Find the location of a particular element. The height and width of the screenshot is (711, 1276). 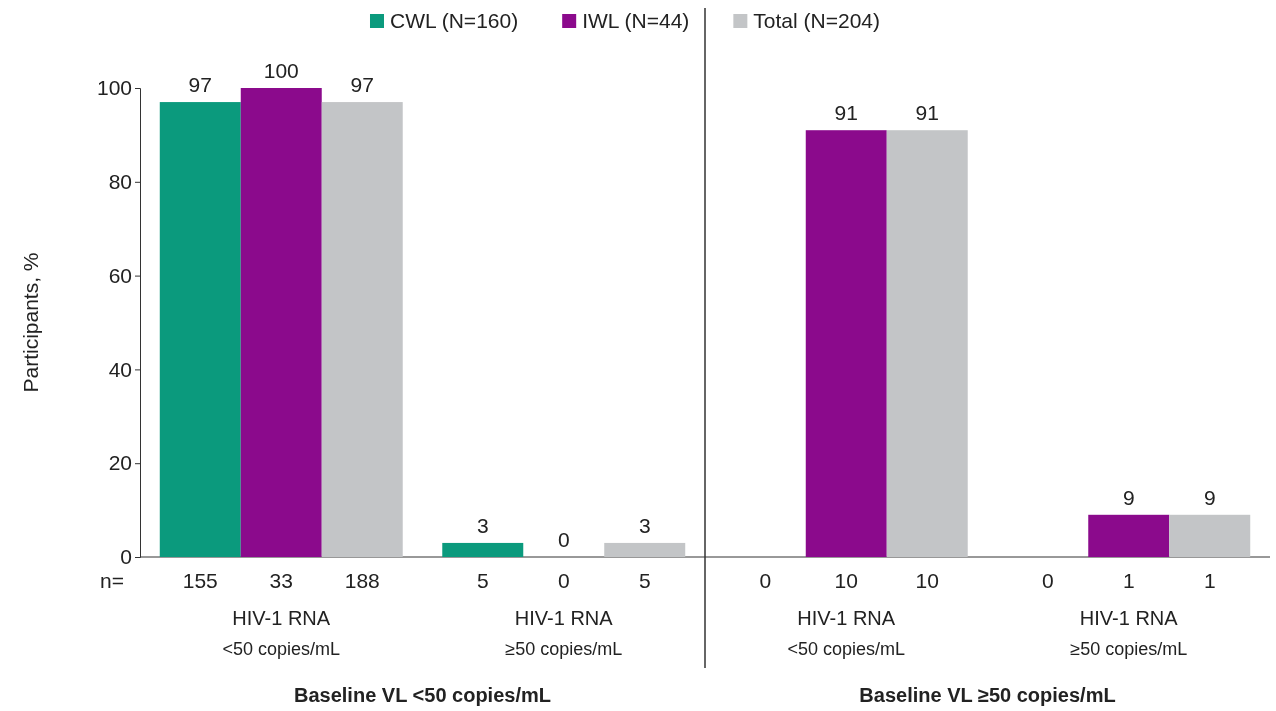

legend-label: IWL (N=44) is located at coordinates (636, 20).